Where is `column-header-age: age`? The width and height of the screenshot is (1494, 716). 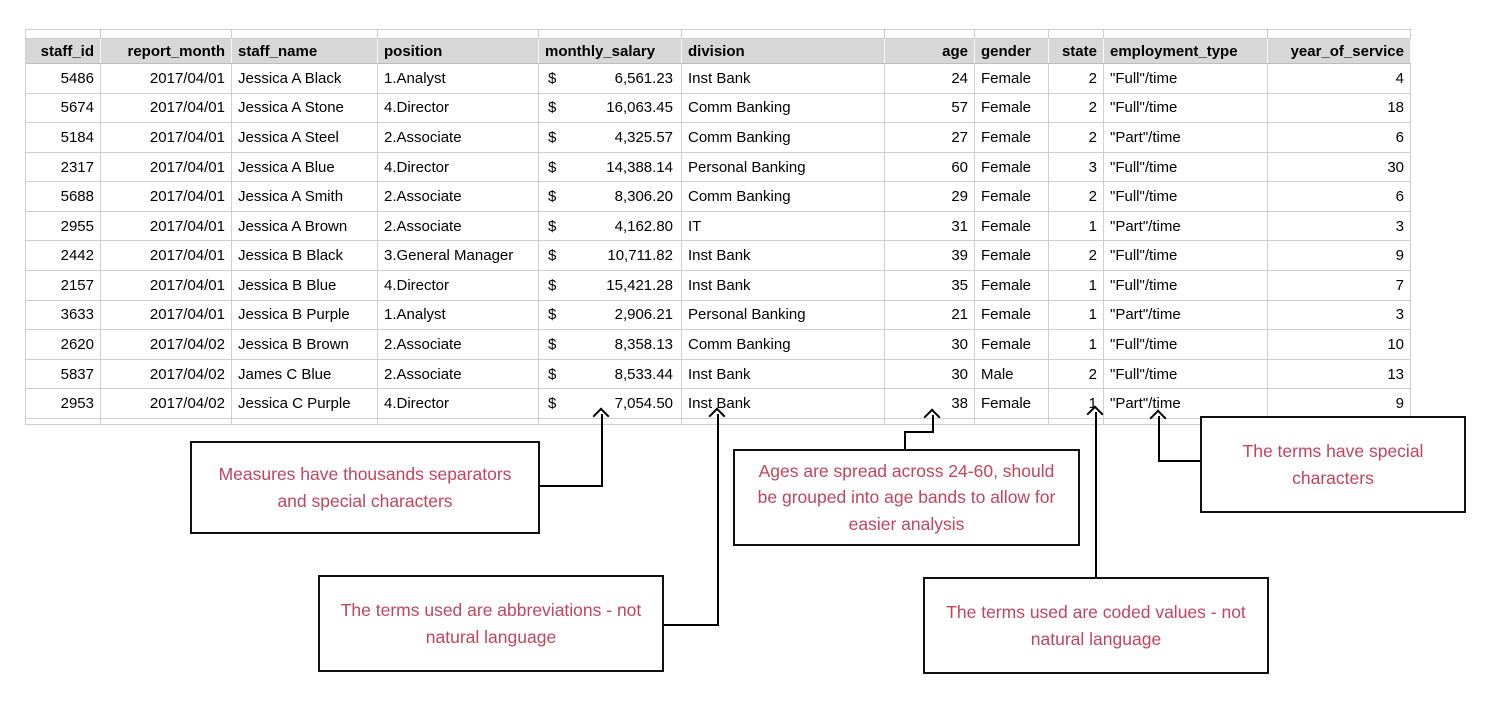 column-header-age: age is located at coordinates (930, 51).